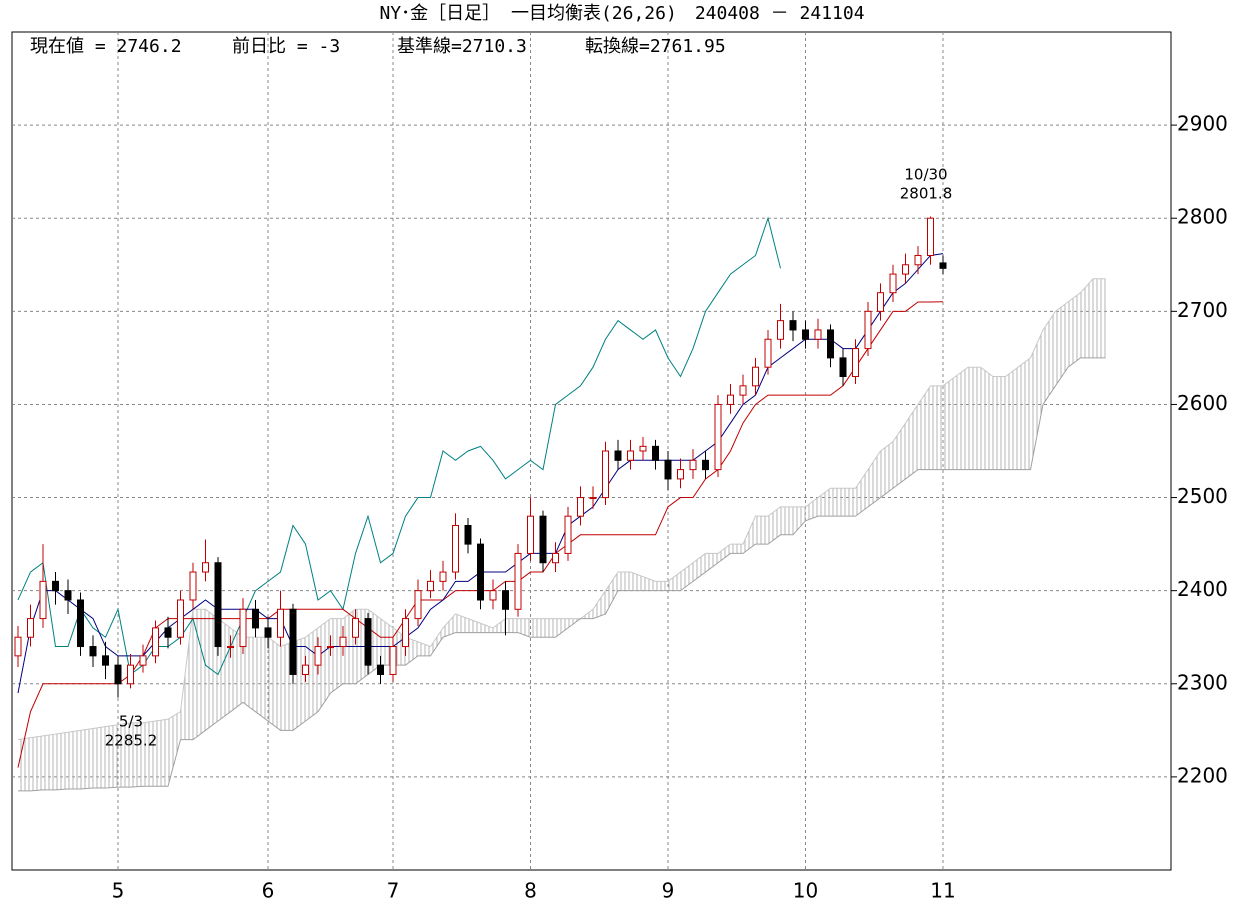 This screenshot has height=906, width=1254. What do you see at coordinates (118, 891) in the screenshot?
I see `x-tick-label: 5` at bounding box center [118, 891].